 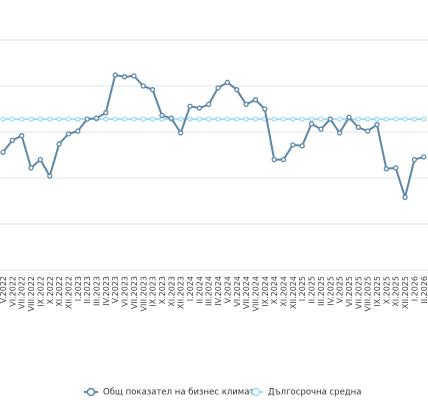 I want to click on x-tick-label: II.2026, so click(x=424, y=290).